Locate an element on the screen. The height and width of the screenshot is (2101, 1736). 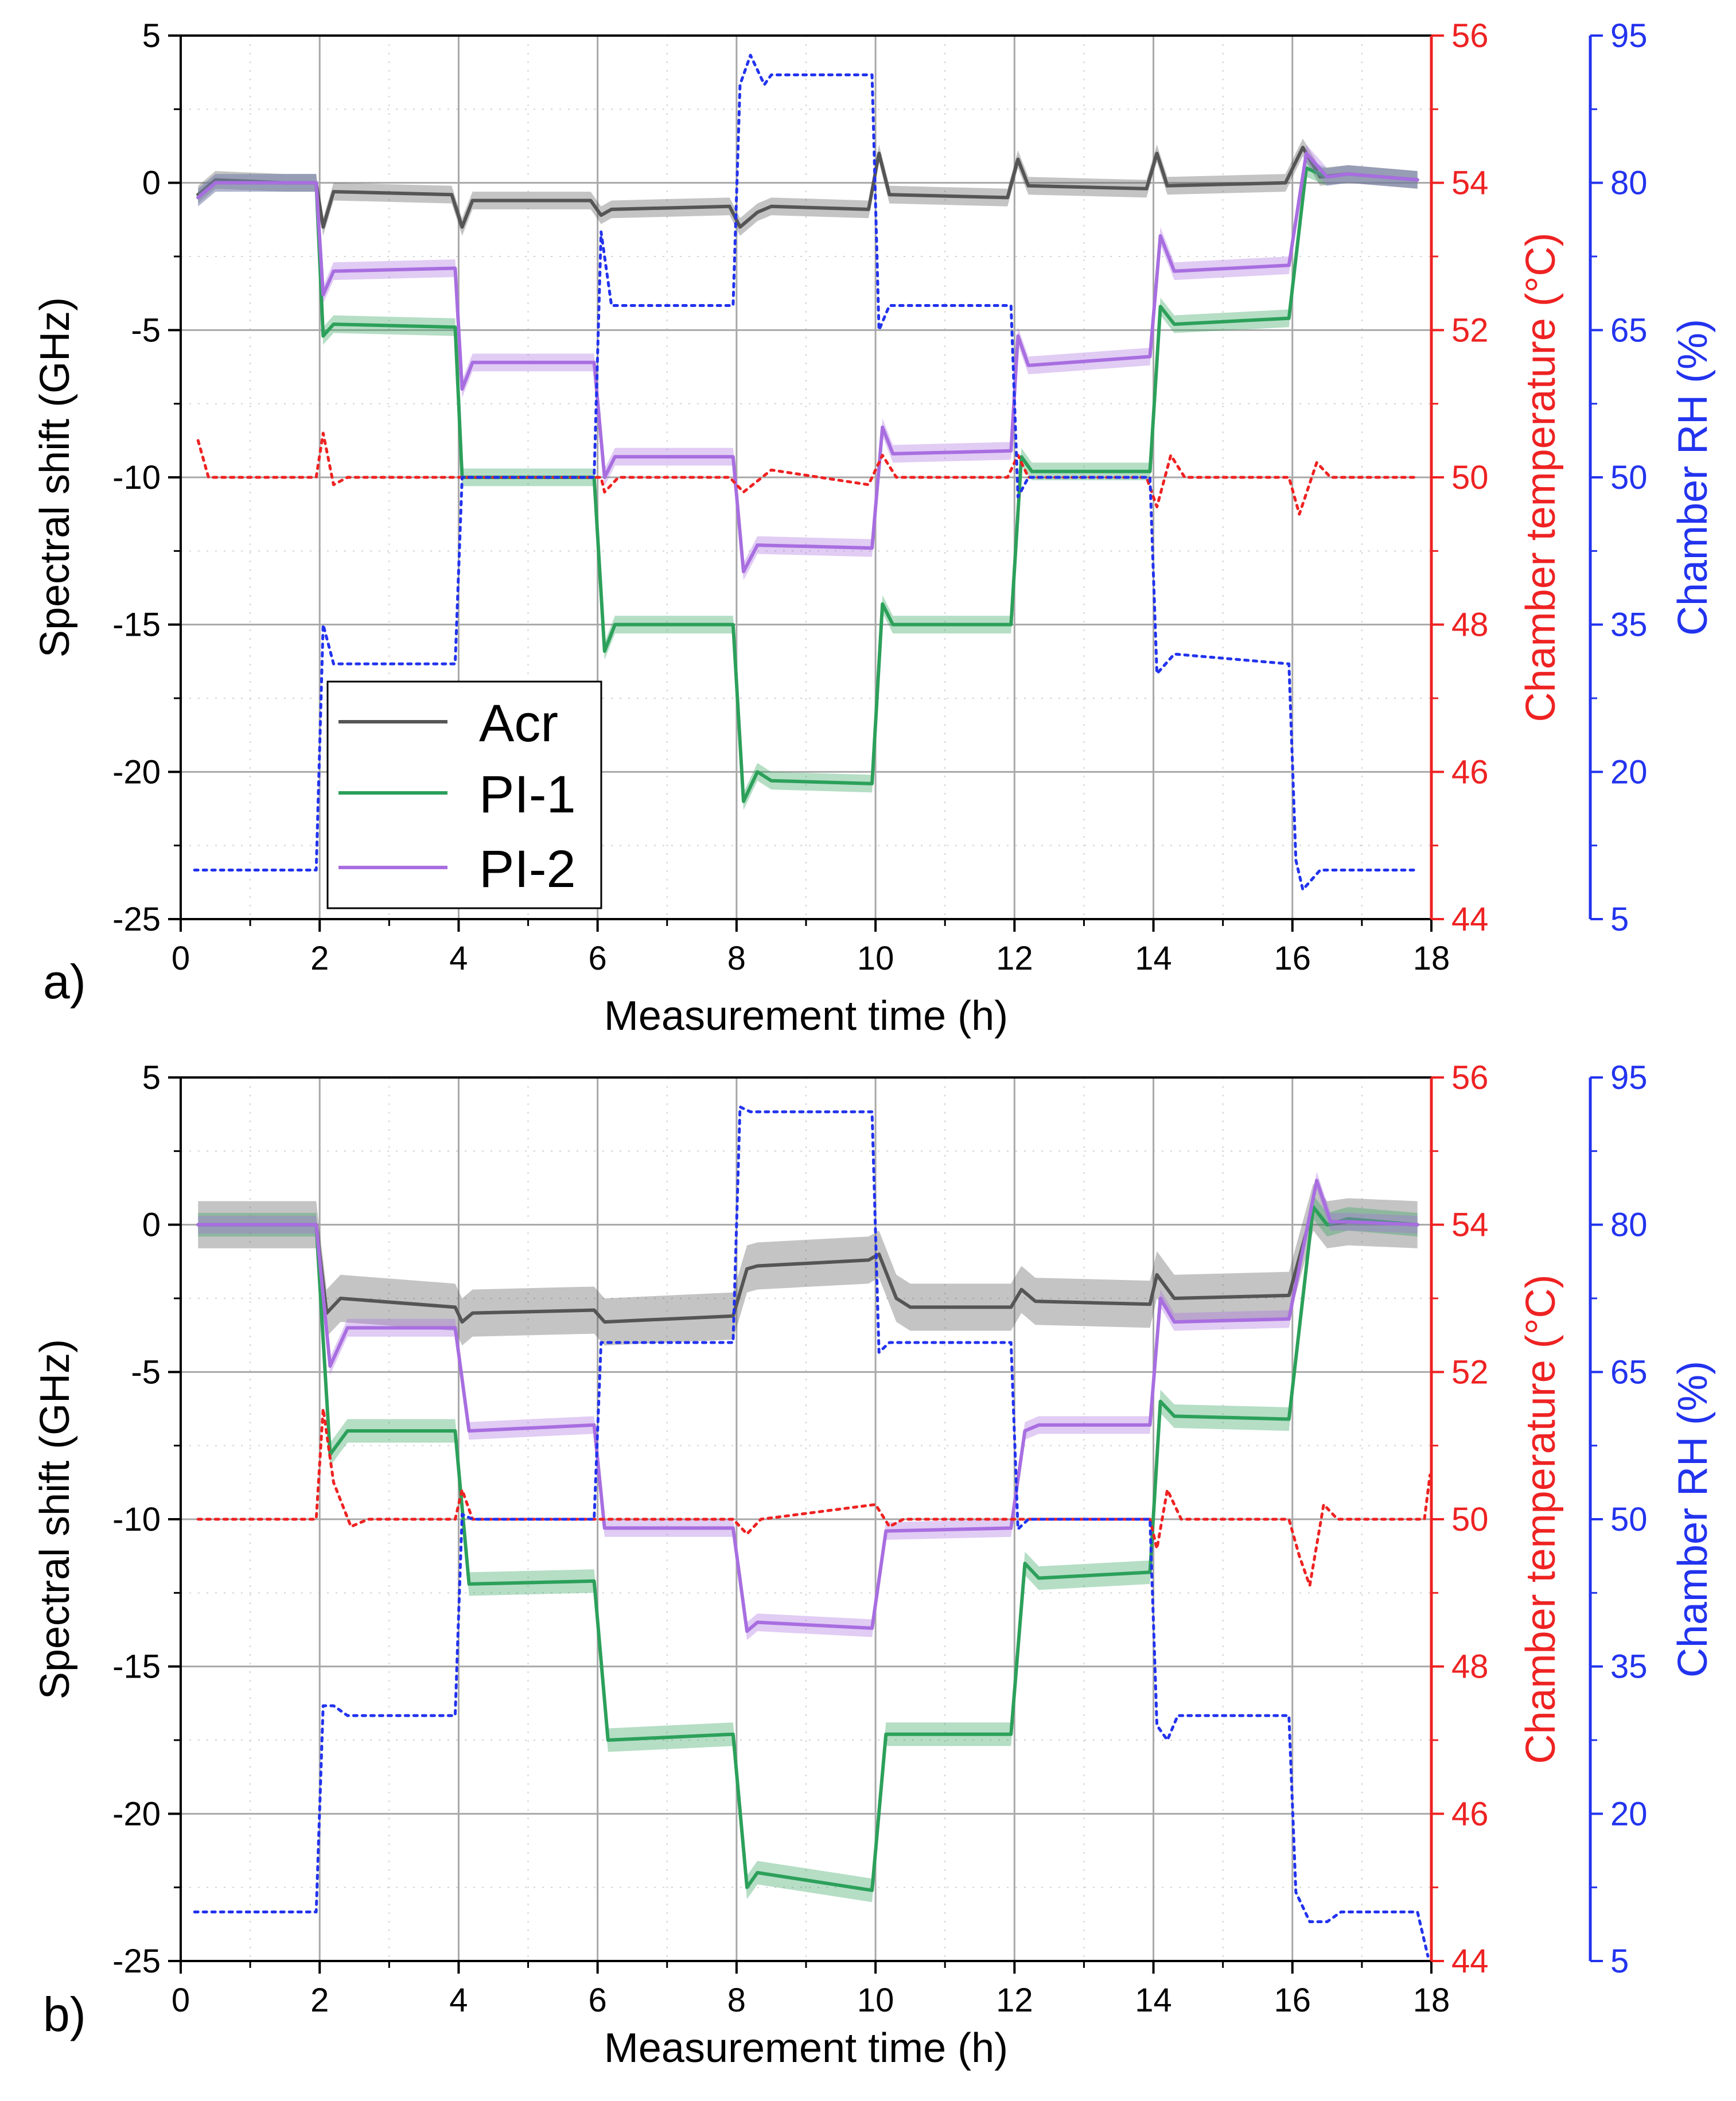
panel-label: b) is located at coordinates (64, 2014).